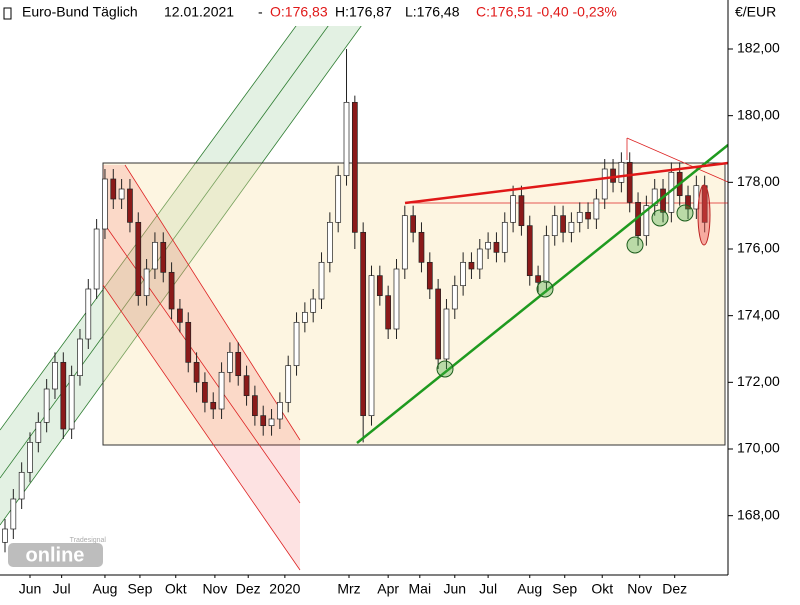 Image resolution: width=800 pixels, height=605 pixels. What do you see at coordinates (758, 48) in the screenshot?
I see `y-tick-label: 182,00` at bounding box center [758, 48].